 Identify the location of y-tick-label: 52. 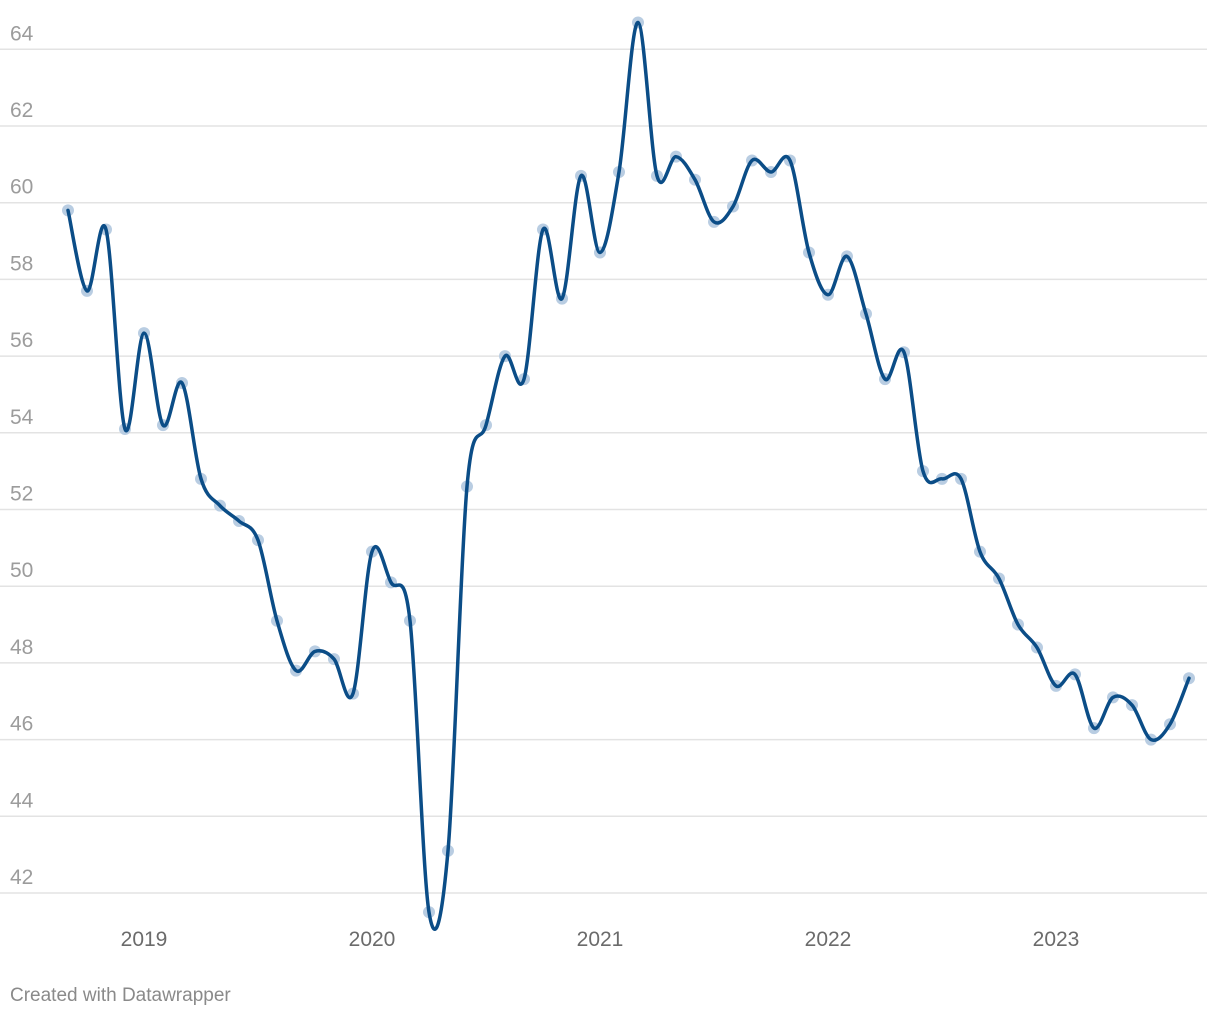
(21, 494).